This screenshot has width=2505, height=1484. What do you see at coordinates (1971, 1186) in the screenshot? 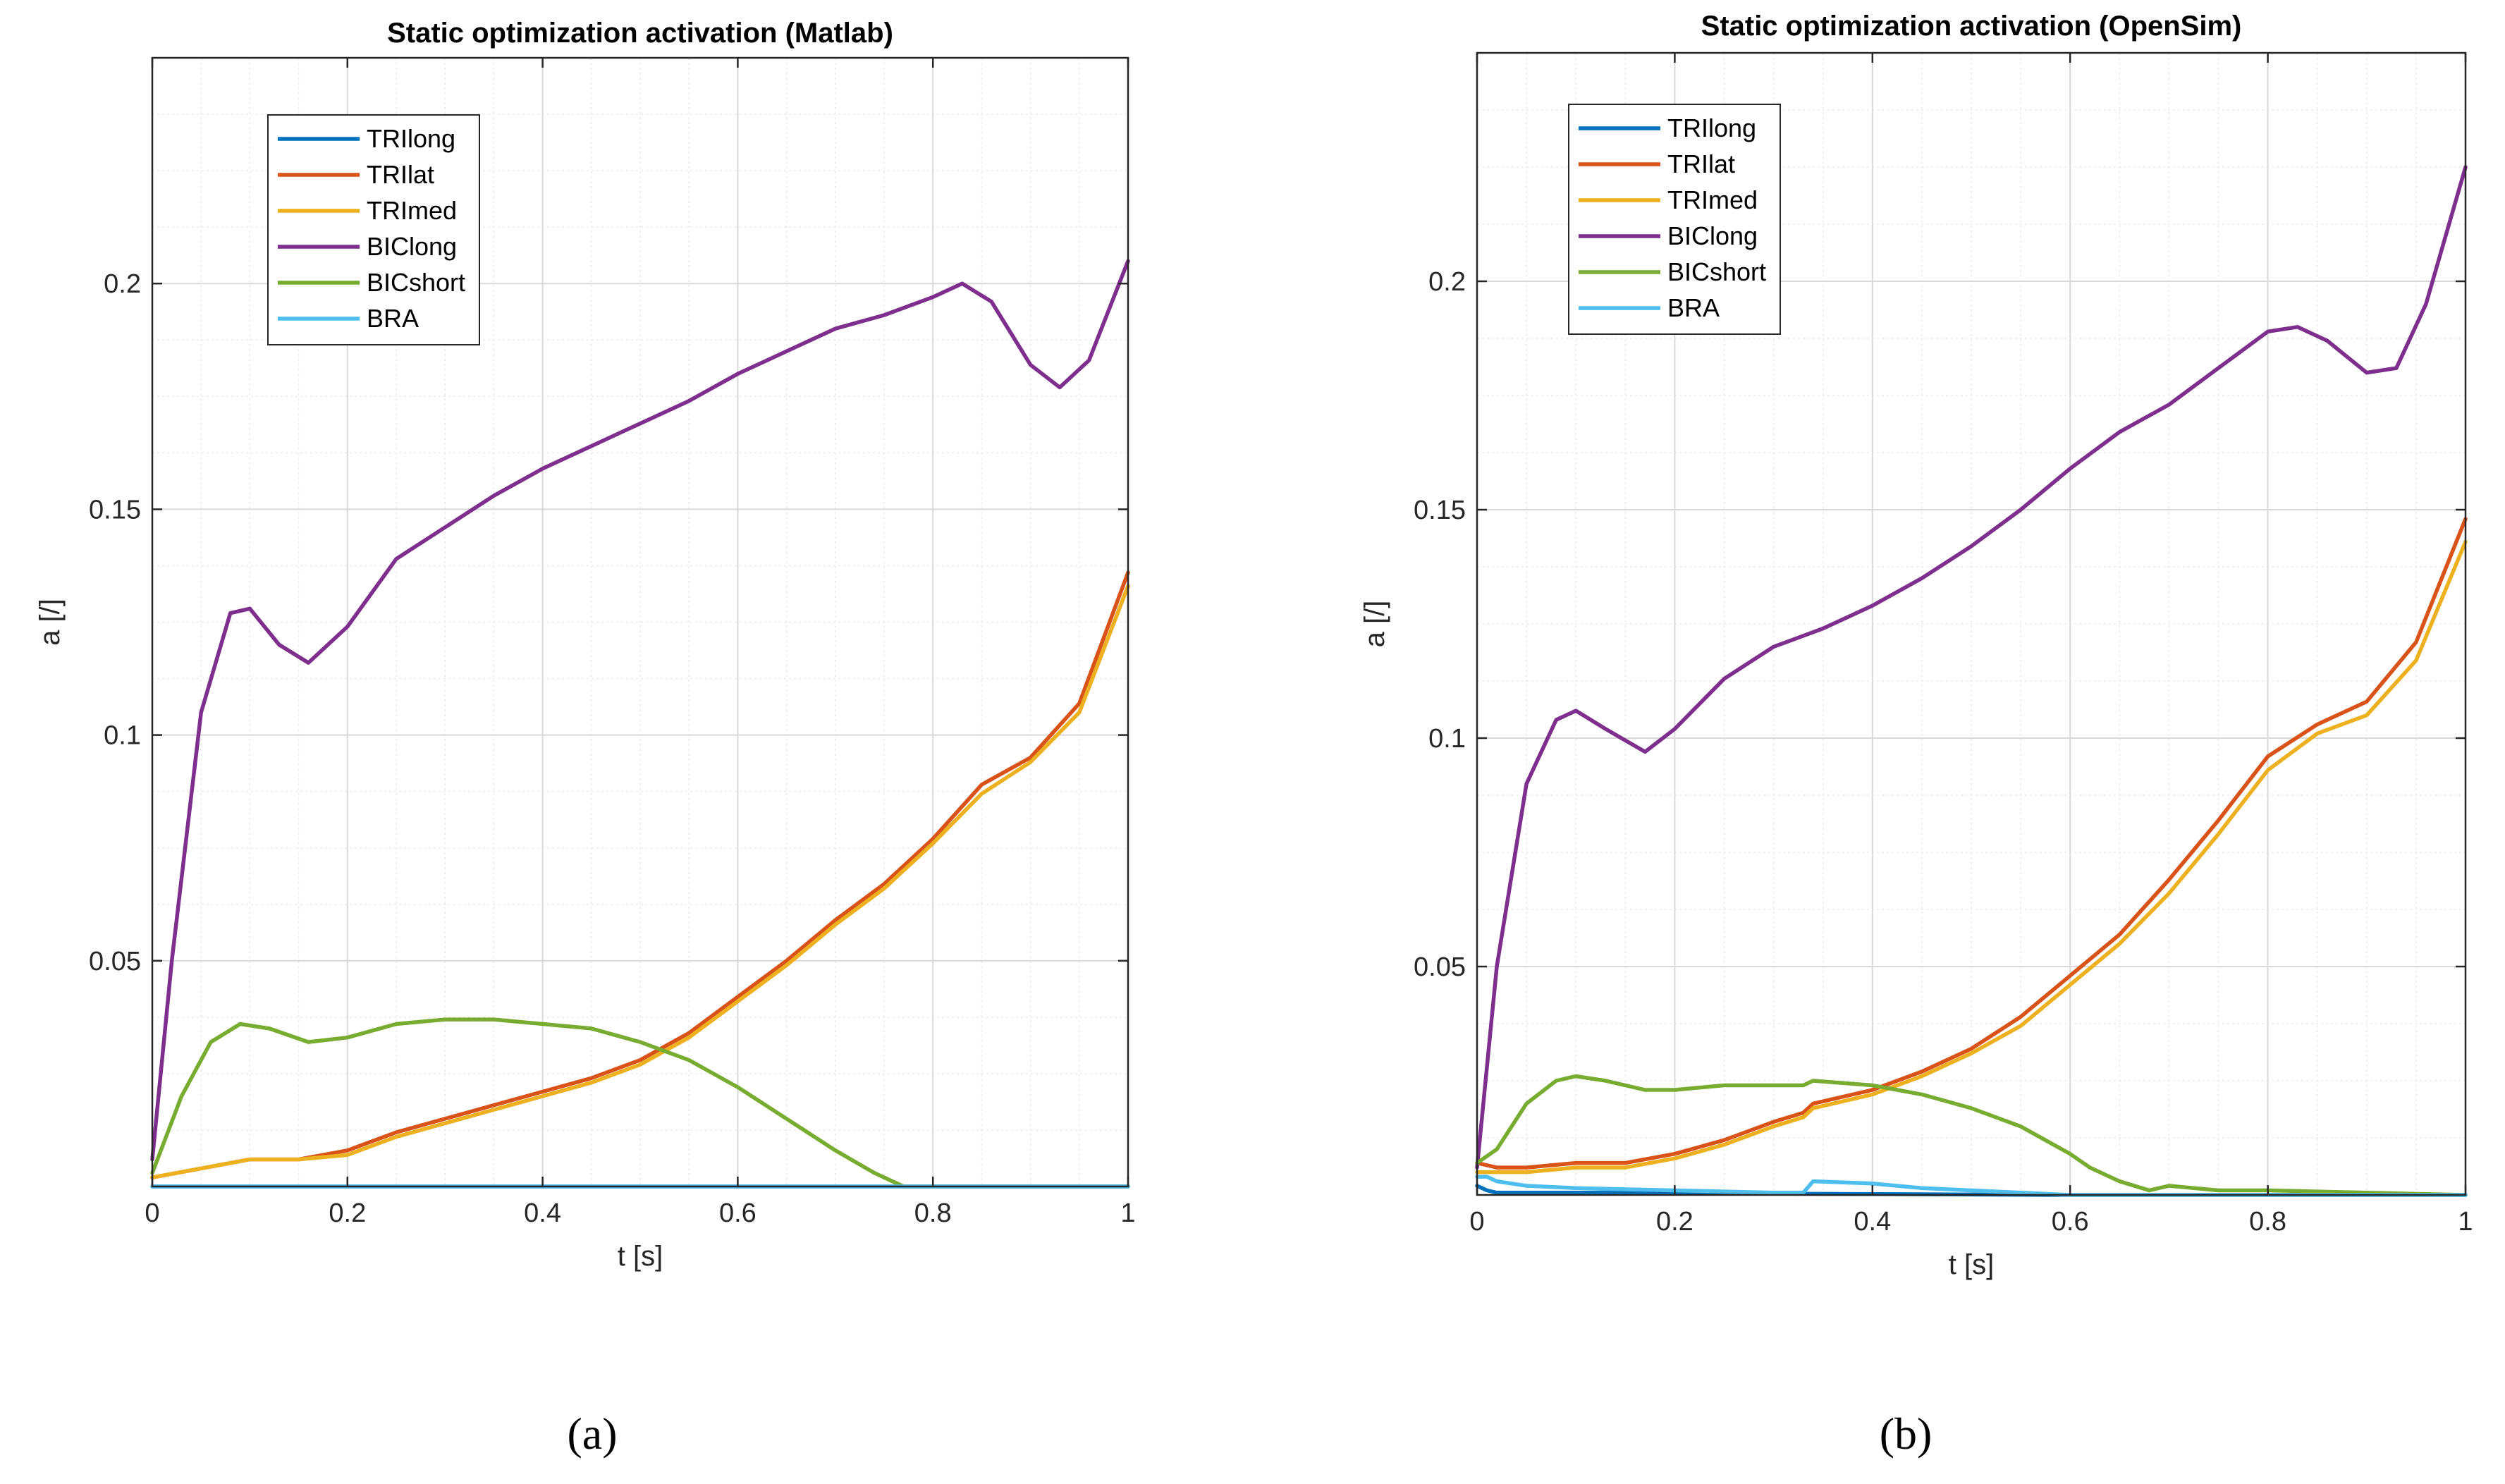
I see `series-line-bra` at bounding box center [1971, 1186].